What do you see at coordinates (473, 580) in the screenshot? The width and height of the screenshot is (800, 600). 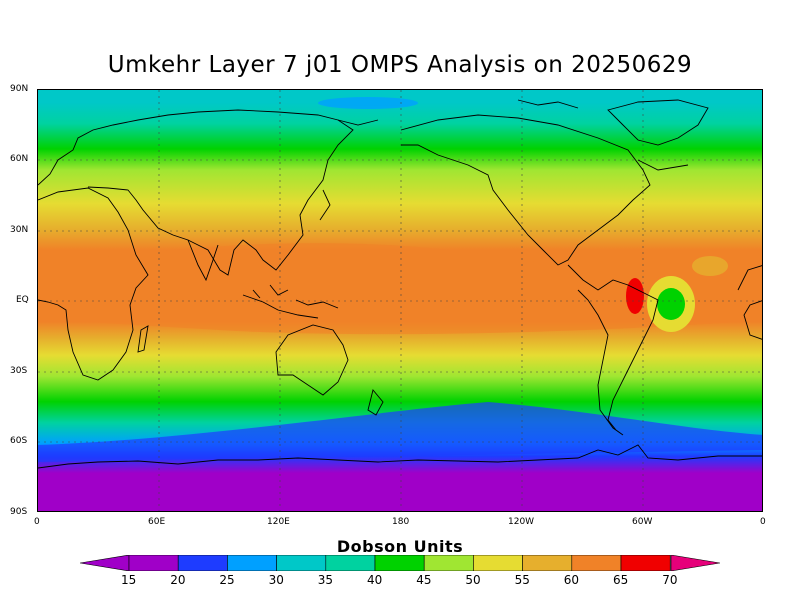 I see `colorbar-label: 50` at bounding box center [473, 580].